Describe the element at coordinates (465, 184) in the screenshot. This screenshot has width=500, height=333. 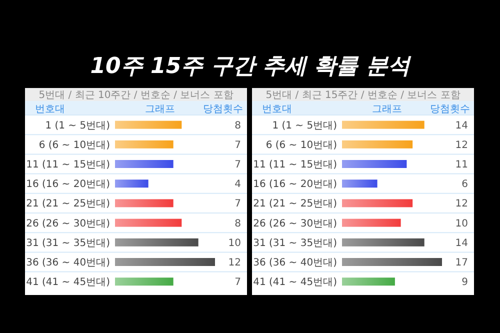
I see `data-label: 6` at that location.